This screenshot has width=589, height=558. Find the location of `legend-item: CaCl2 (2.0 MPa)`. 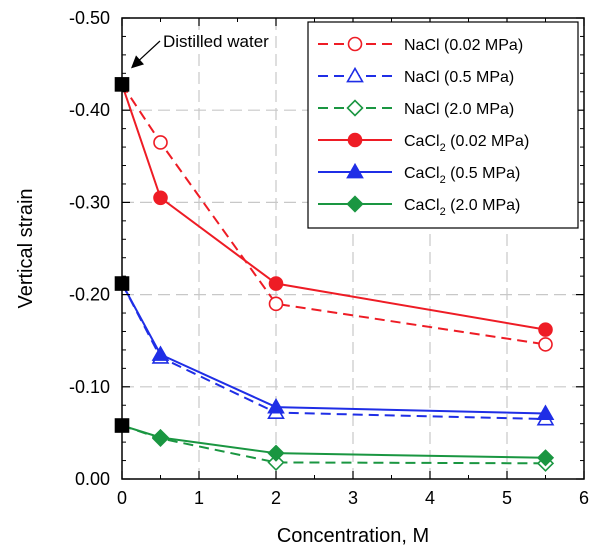

legend-item: CaCl2 (2.0 MPa) is located at coordinates (419, 206).